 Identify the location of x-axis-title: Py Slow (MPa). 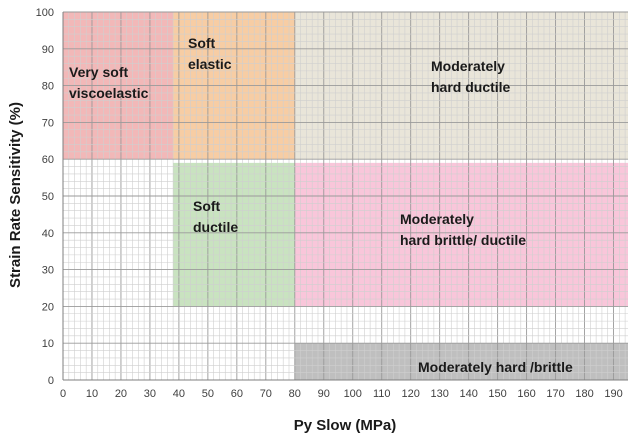
(345, 425).